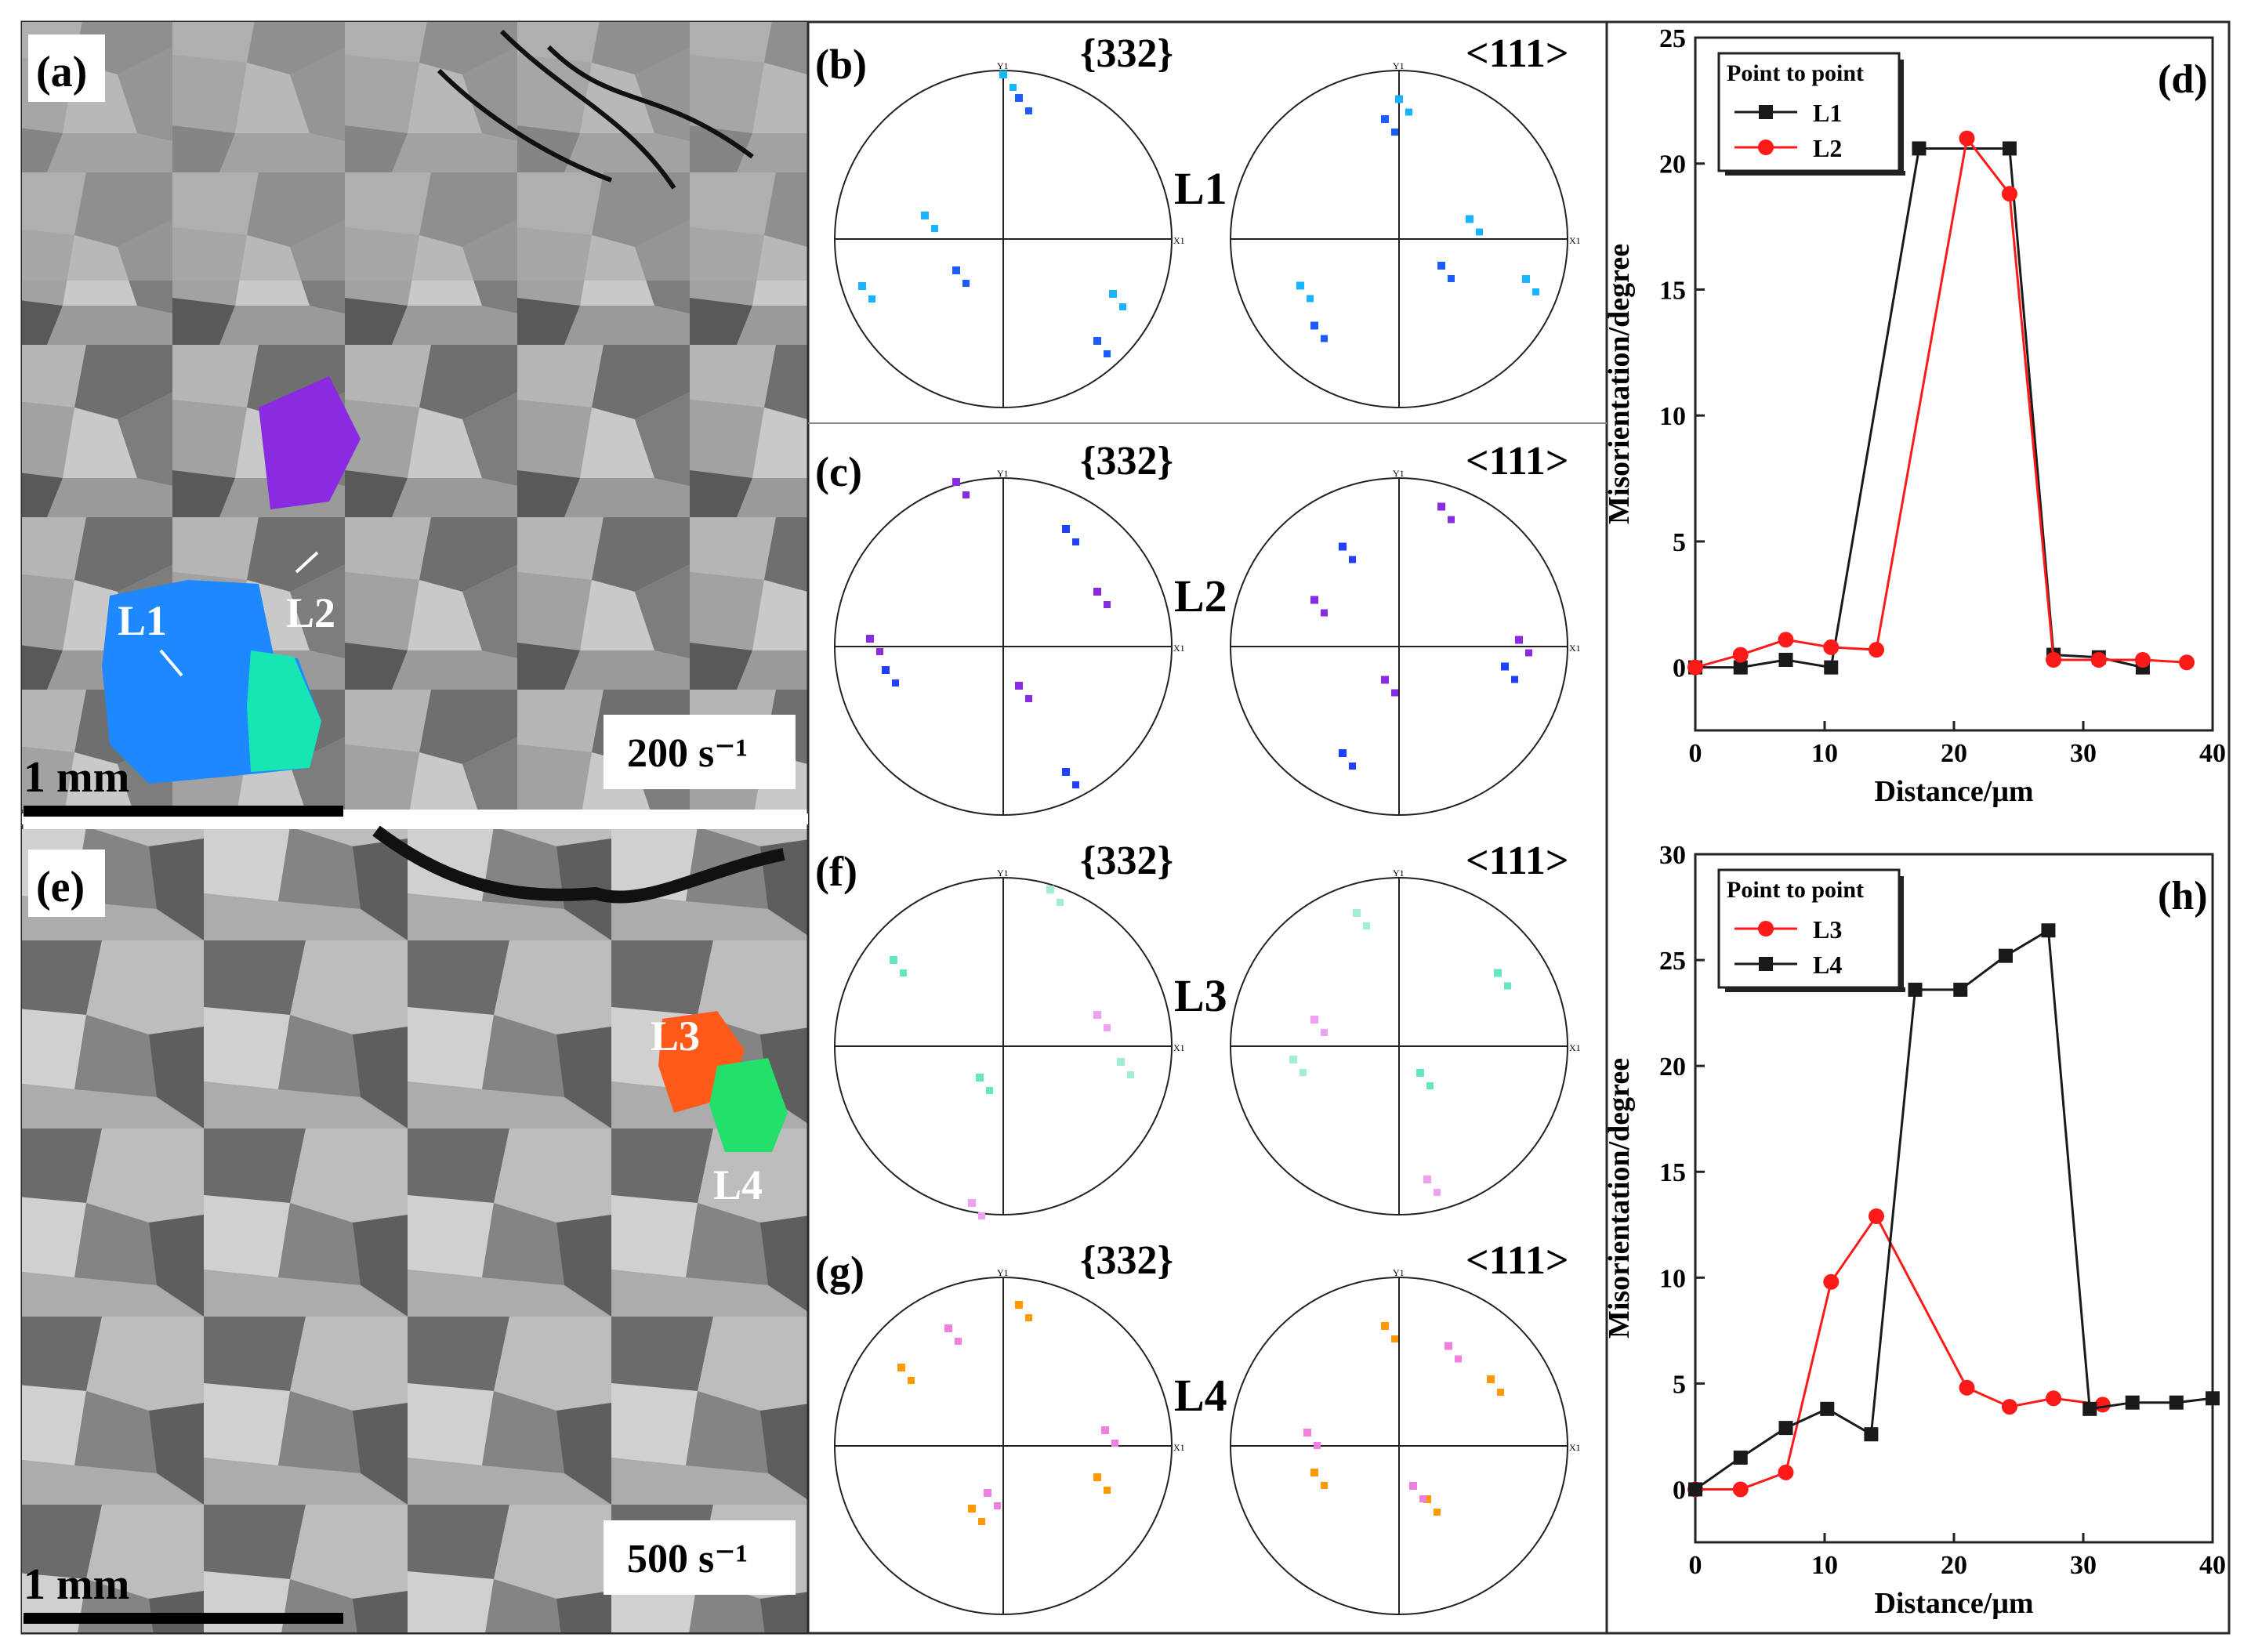  What do you see at coordinates (1766, 928) in the screenshot?
I see `legend-marker` at bounding box center [1766, 928].